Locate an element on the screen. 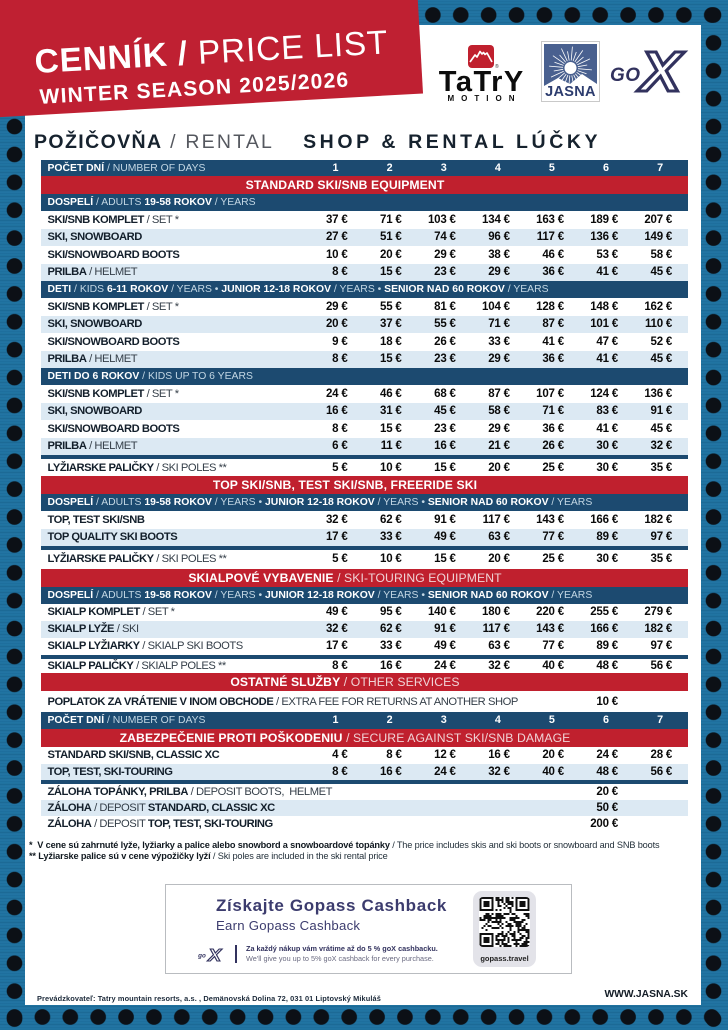 The image size is (728, 1030). svg-text: GO is located at coordinates (625, 75).